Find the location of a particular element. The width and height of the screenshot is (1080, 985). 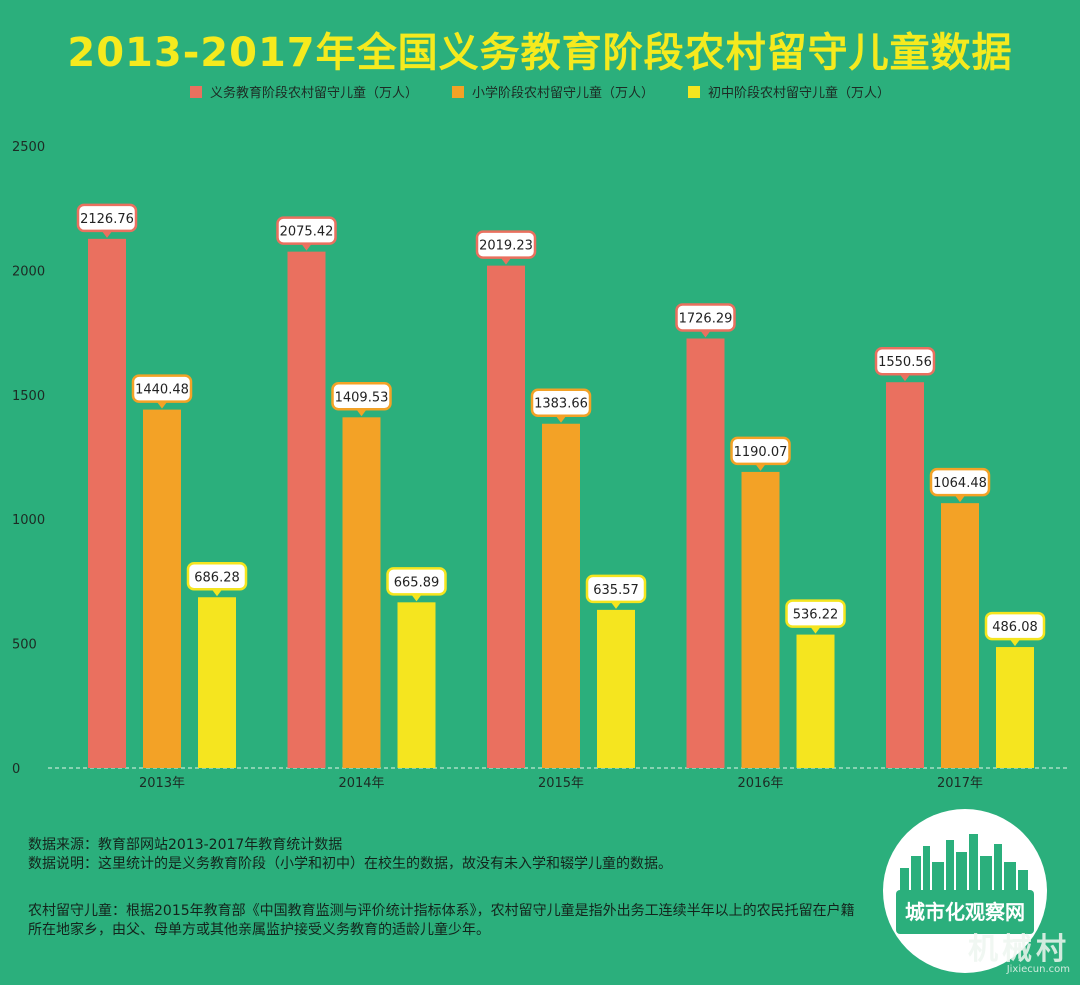

value-label: 665.89 is located at coordinates (417, 582).